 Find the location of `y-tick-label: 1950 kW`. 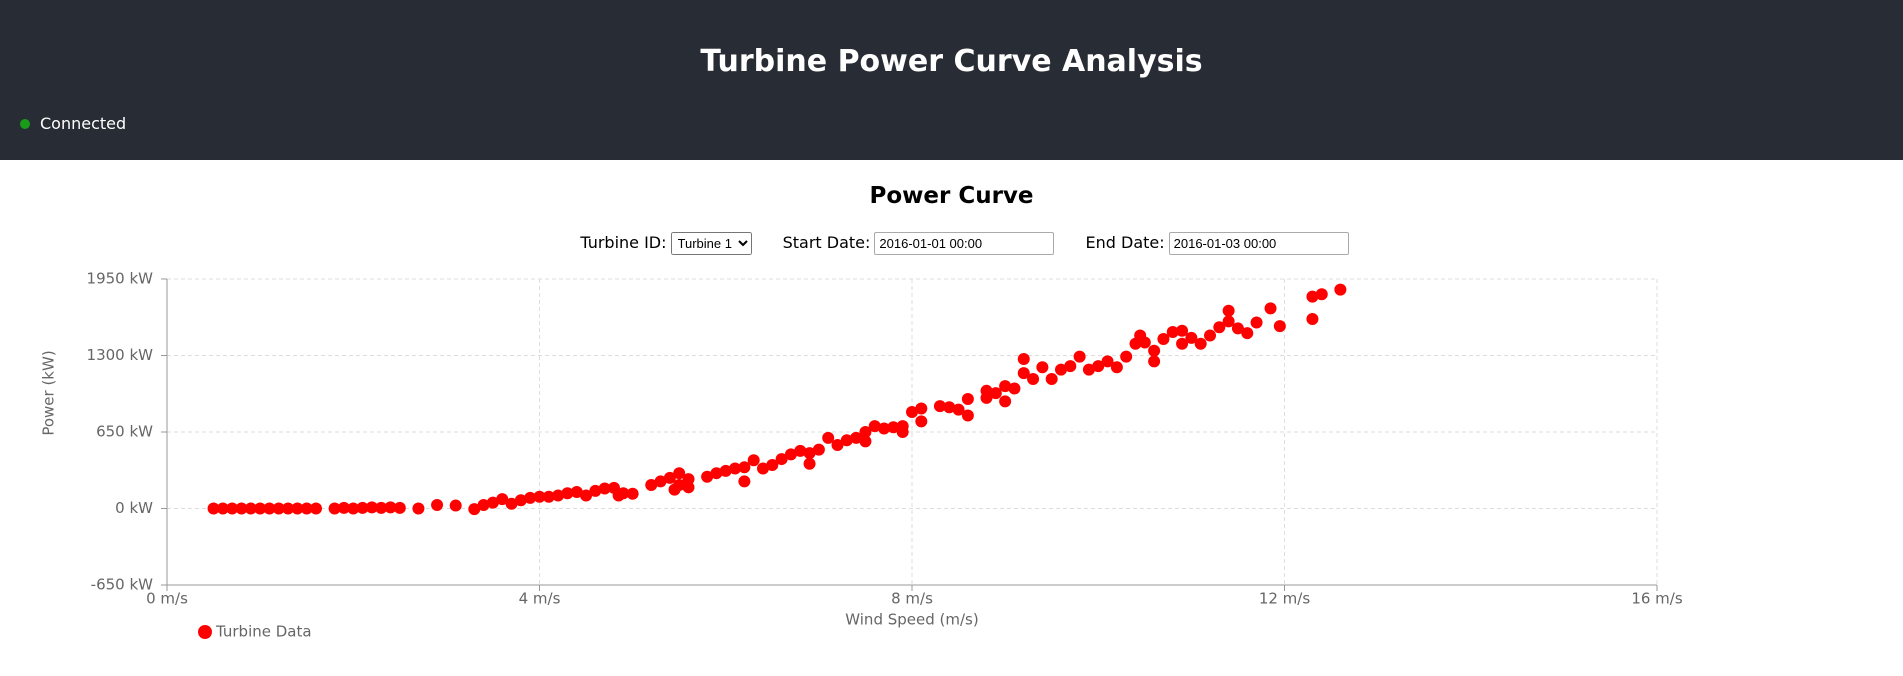

y-tick-label: 1950 kW is located at coordinates (120, 279).